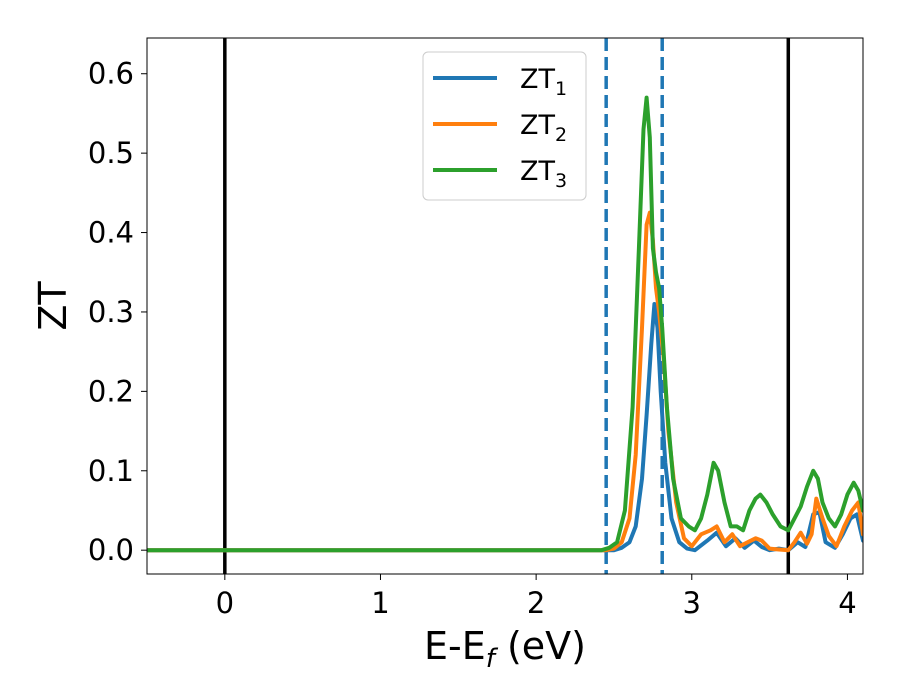 The height and width of the screenshot is (700, 900). What do you see at coordinates (537, 171) in the screenshot?
I see `legend-label-zt3-main: ZT` at bounding box center [537, 171].